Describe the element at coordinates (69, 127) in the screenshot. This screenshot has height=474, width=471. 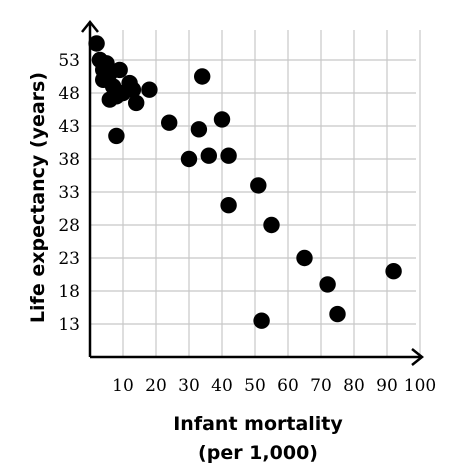
I see `y-tick-label: 43` at that location.